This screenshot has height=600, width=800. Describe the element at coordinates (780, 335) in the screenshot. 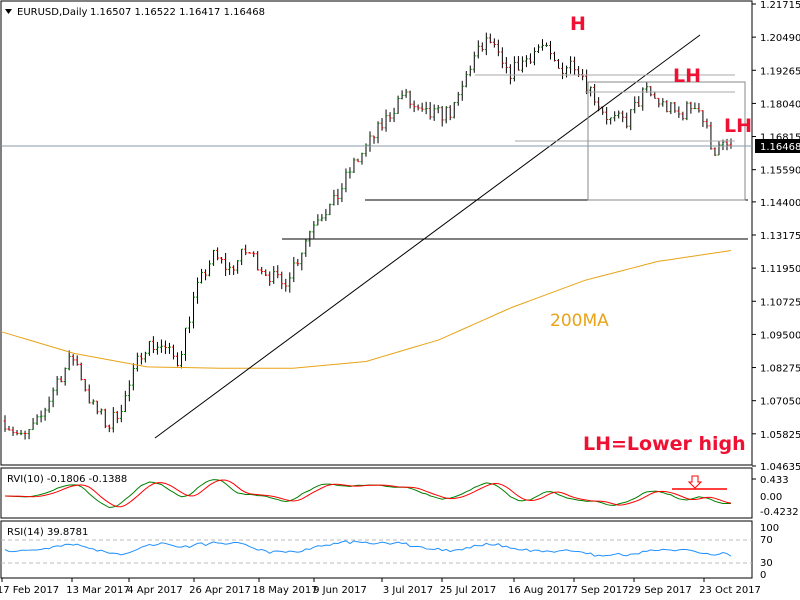

I see `price-tick-label: 1.09500` at that location.